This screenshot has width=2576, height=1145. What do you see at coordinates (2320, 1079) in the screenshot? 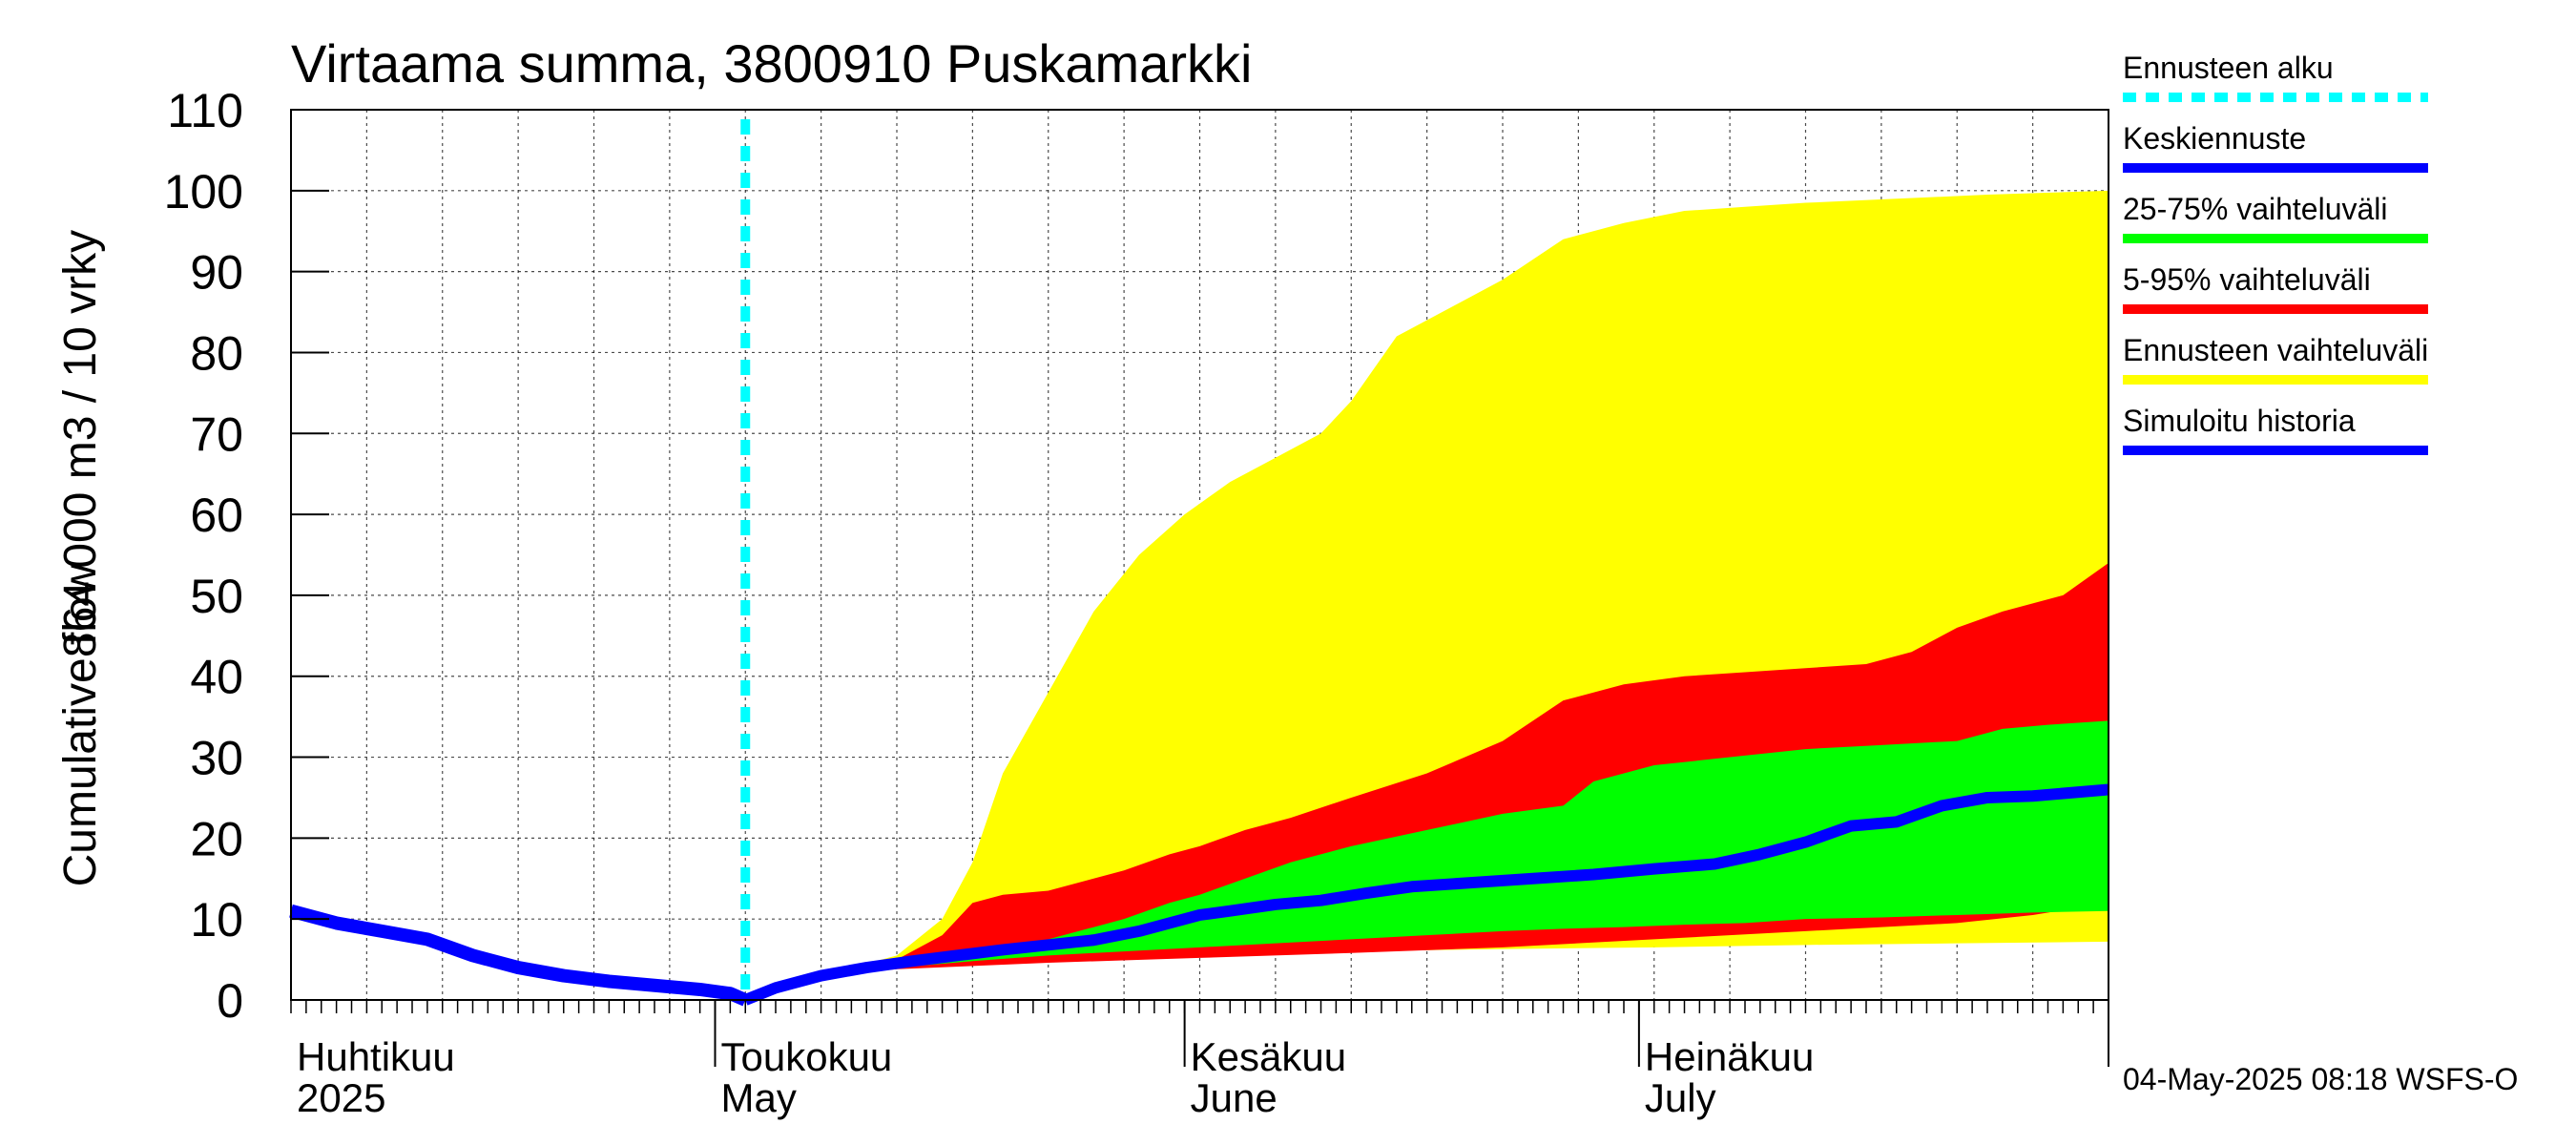
I see `footer-timestamp: 04-May-2025 08:18 WSFS-O` at bounding box center [2320, 1079].